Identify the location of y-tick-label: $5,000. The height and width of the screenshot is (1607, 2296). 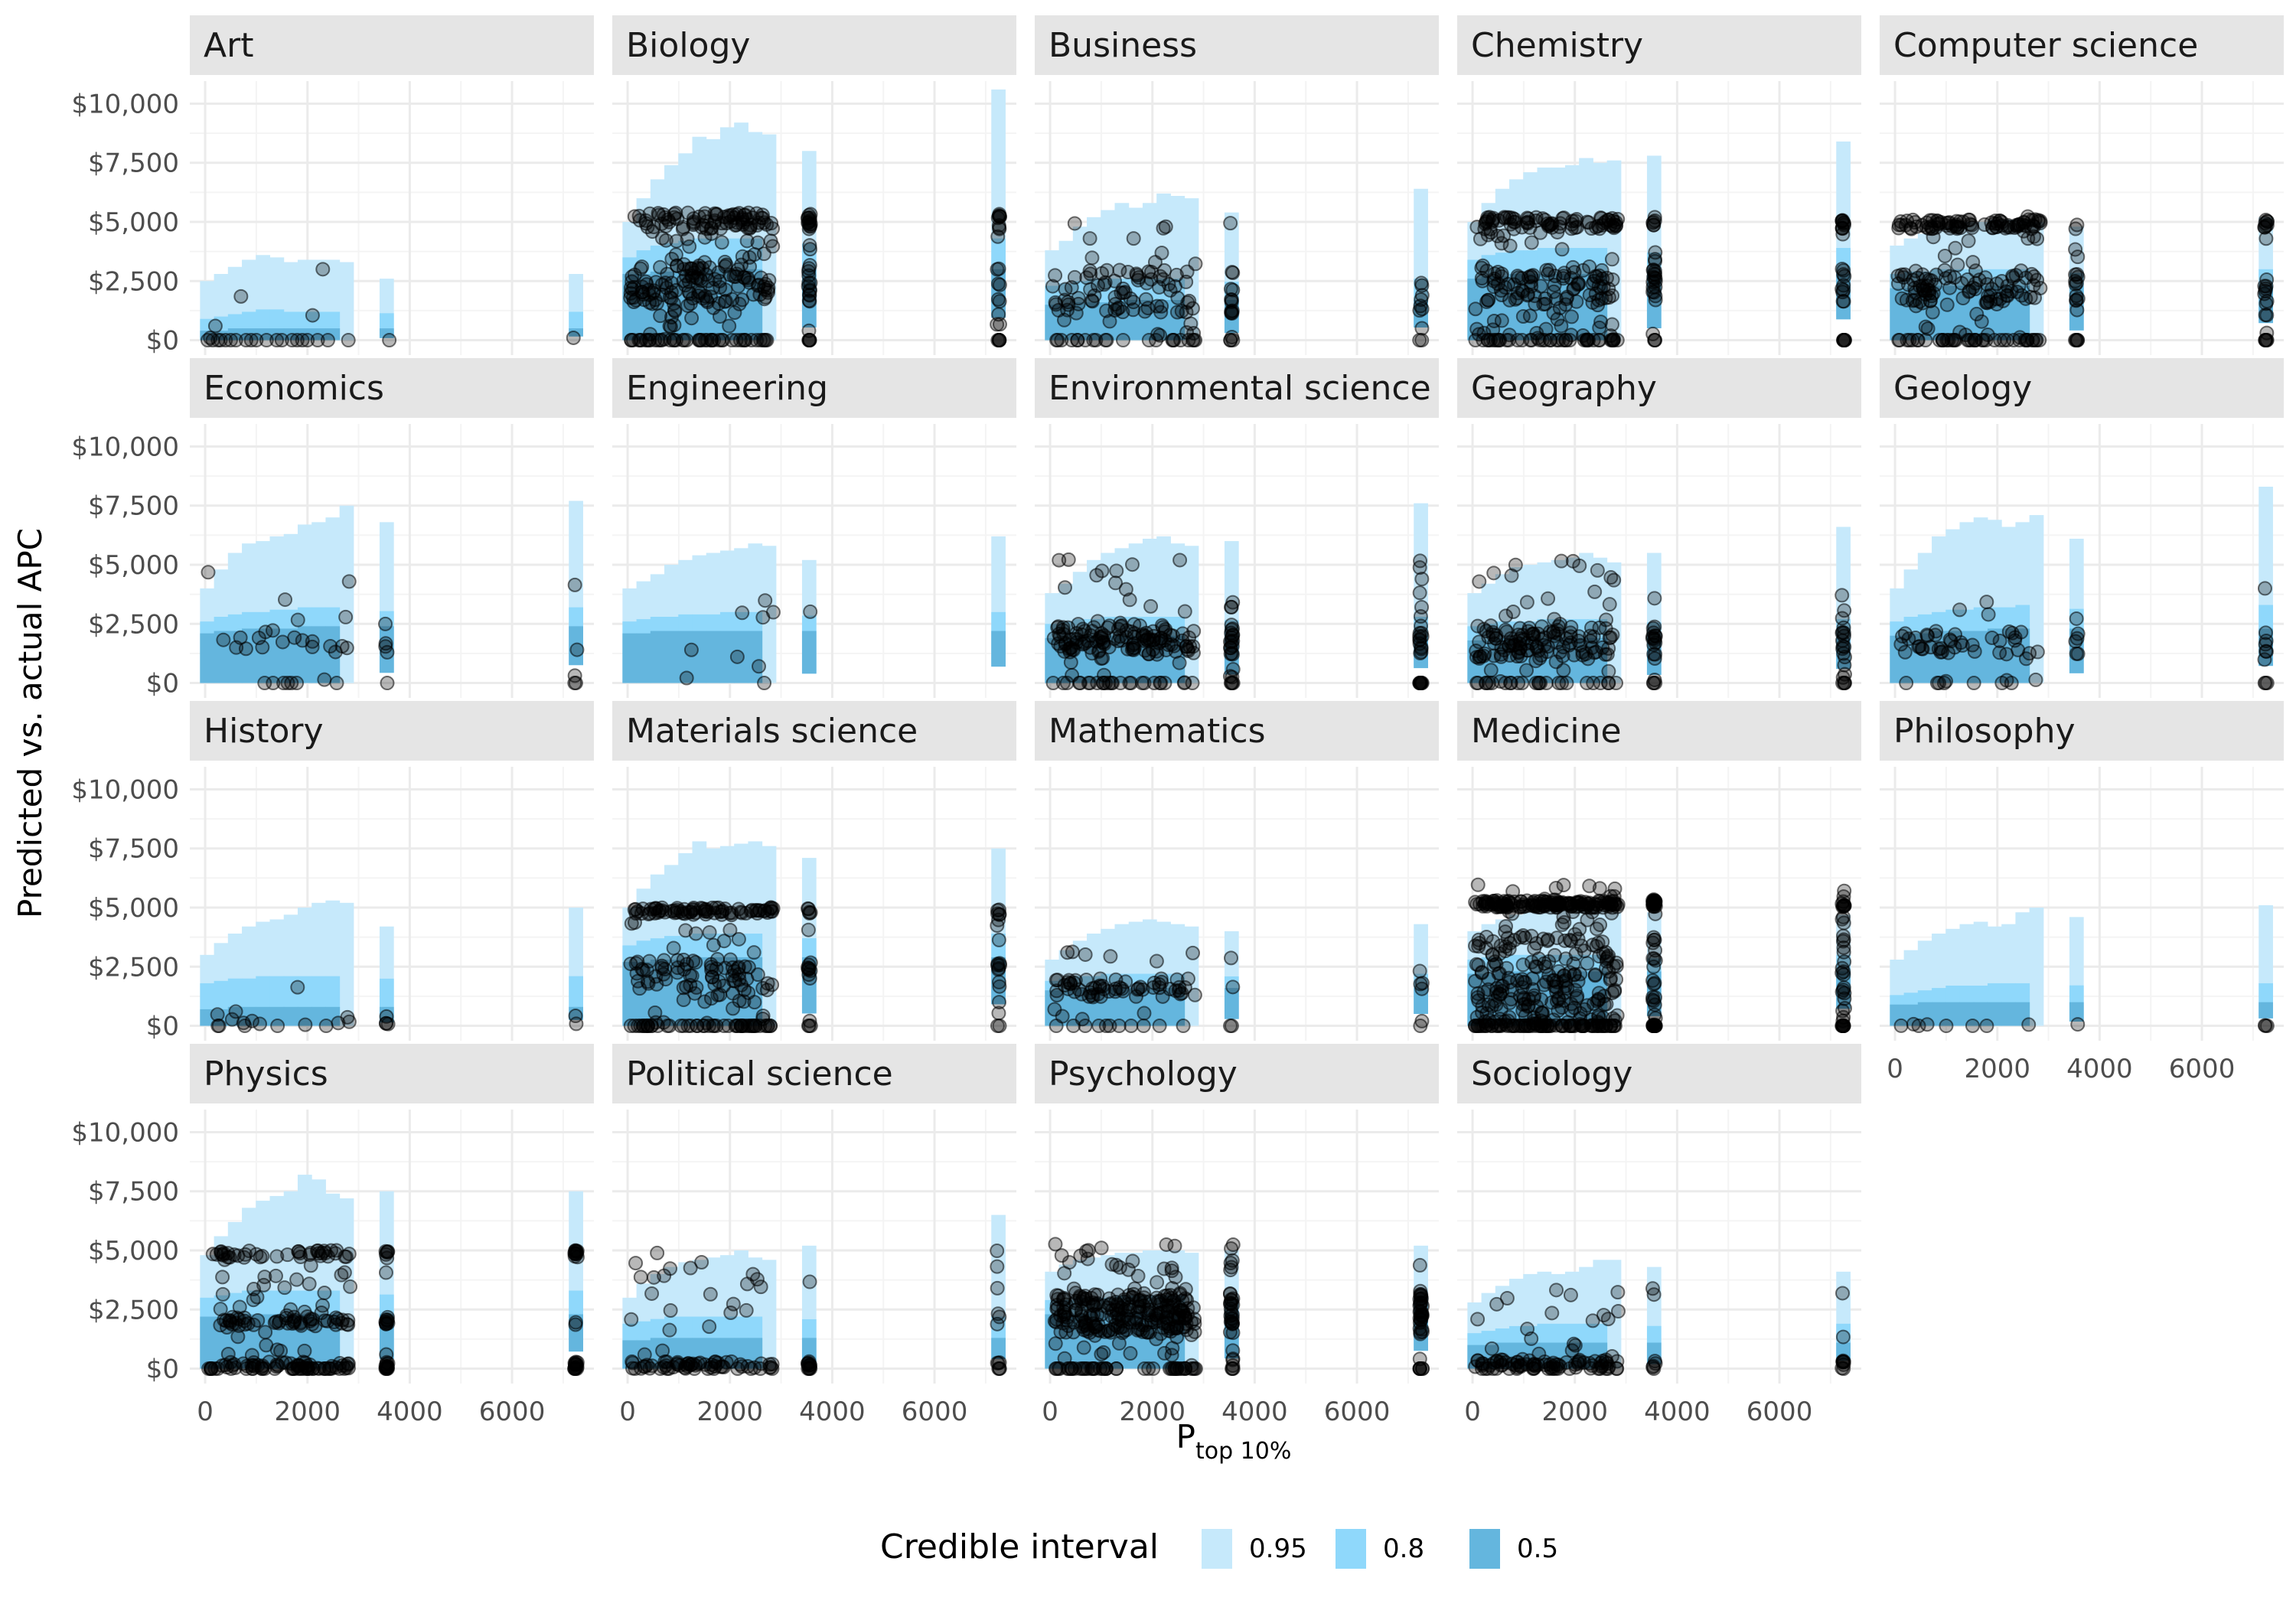
(133, 565).